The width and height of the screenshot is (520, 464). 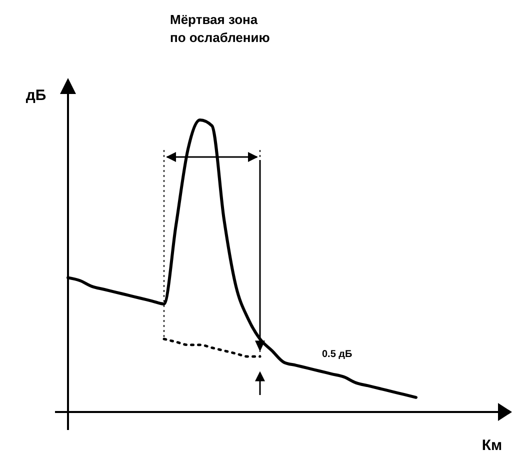 I want to click on annotation: 0.5 дБ, so click(x=337, y=354).